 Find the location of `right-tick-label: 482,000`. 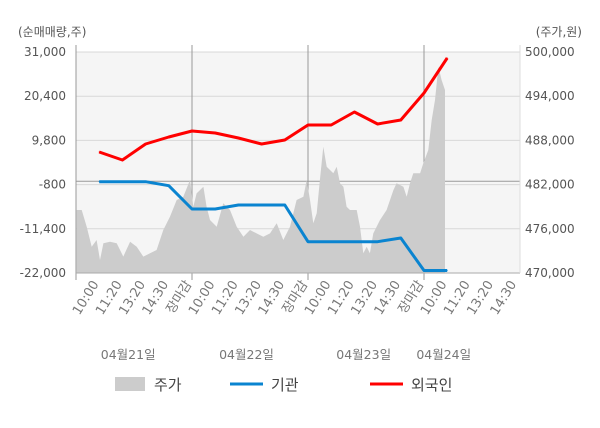

right-tick-label: 482,000 is located at coordinates (550, 185).